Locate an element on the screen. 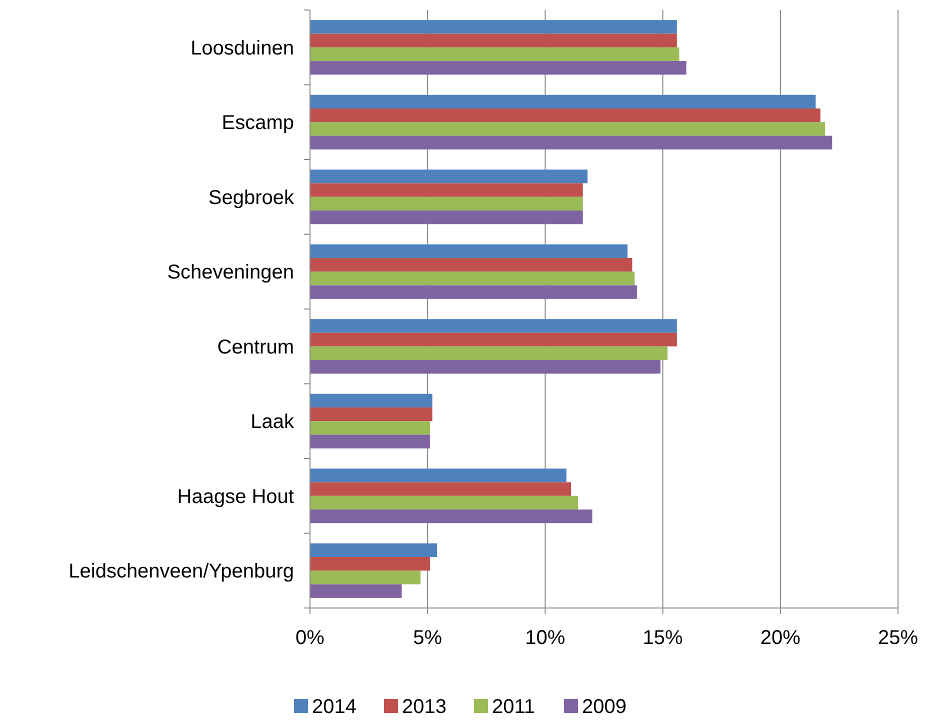 The width and height of the screenshot is (928, 725). x-tick-label: 0% is located at coordinates (310, 638).